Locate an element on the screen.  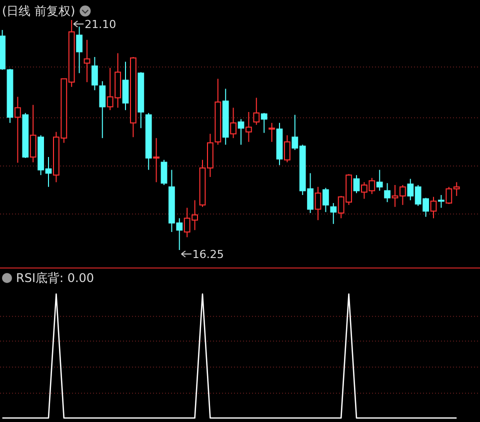
annotation: 21.10 is located at coordinates (100, 24).